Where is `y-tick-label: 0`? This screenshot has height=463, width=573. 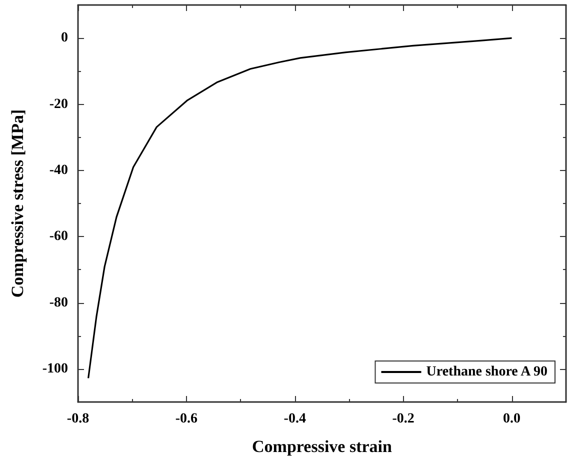
y-tick-label: 0 is located at coordinates (64, 38).